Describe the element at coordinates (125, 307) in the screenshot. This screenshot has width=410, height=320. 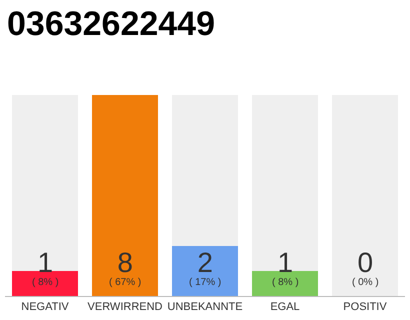
I see `x-tick-label: VERWIRREND` at that location.